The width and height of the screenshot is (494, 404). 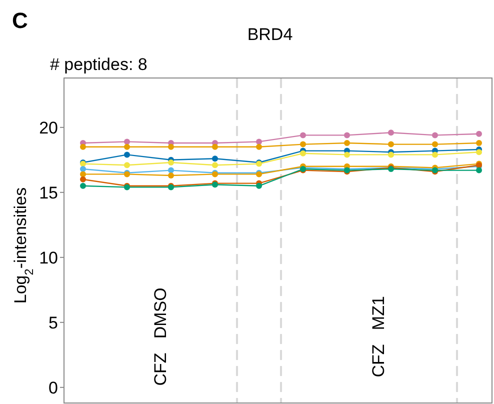 What do you see at coordinates (53, 388) in the screenshot?
I see `y-tick-label: 0` at bounding box center [53, 388].